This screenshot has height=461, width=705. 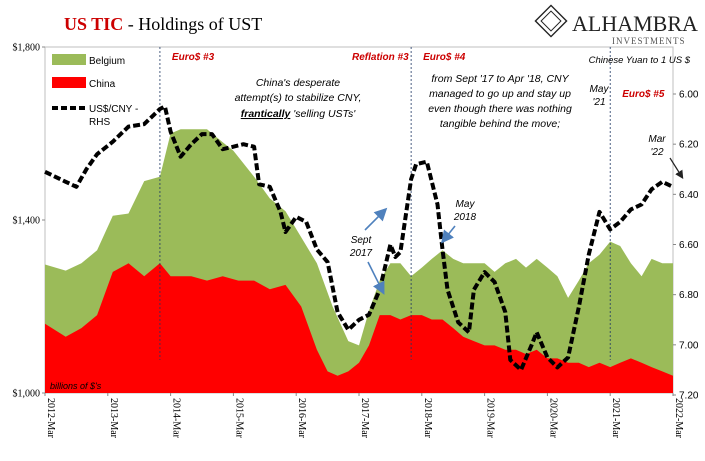 What do you see at coordinates (93, 24) in the screenshot?
I see `title-main: US TIC` at bounding box center [93, 24].